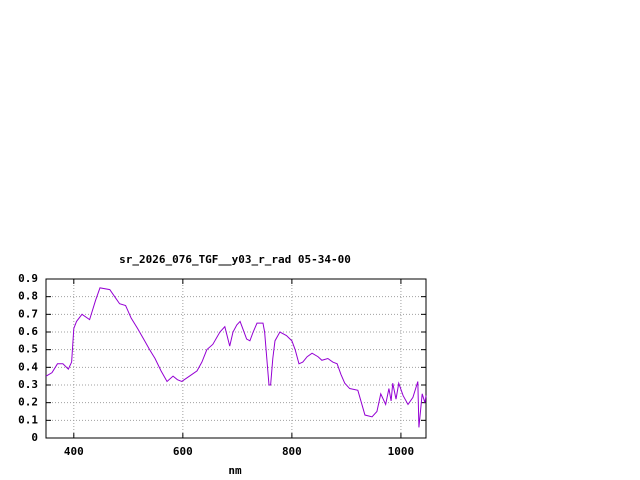 The image size is (640, 480). Describe the element at coordinates (28, 402) in the screenshot. I see `y-tick-label: 0.2` at that location.